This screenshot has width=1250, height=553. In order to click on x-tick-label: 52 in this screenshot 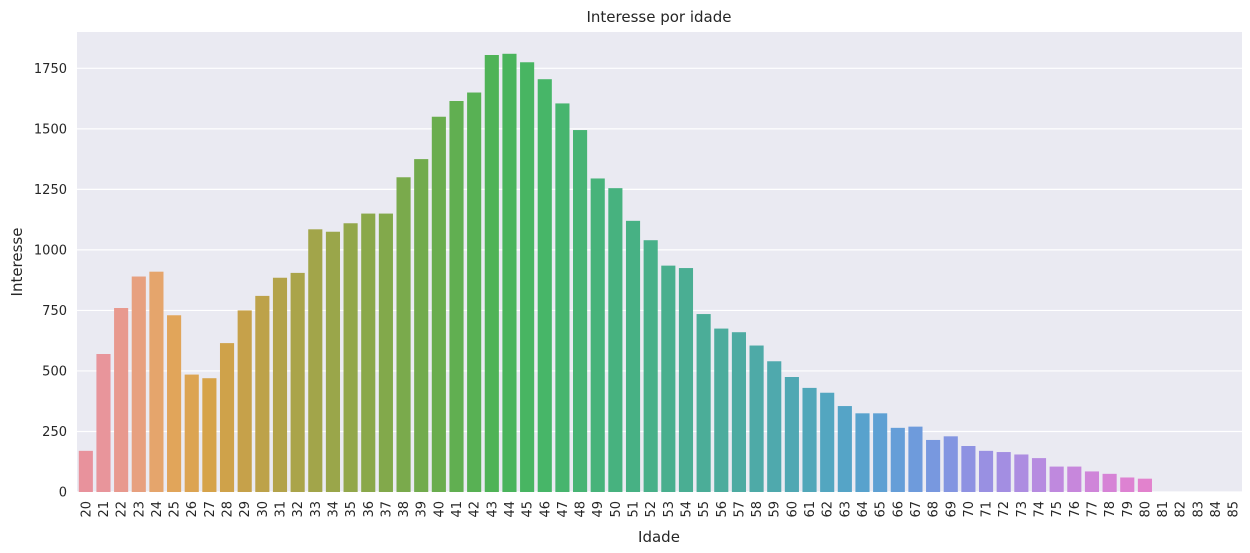, I will do `click(651, 509)`.